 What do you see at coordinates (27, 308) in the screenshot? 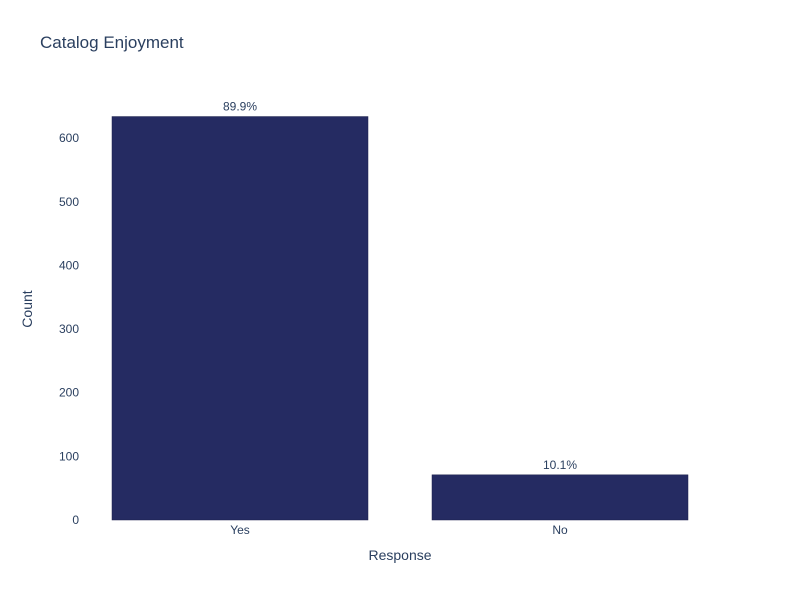
I see `y-axis-title: Count` at bounding box center [27, 308].